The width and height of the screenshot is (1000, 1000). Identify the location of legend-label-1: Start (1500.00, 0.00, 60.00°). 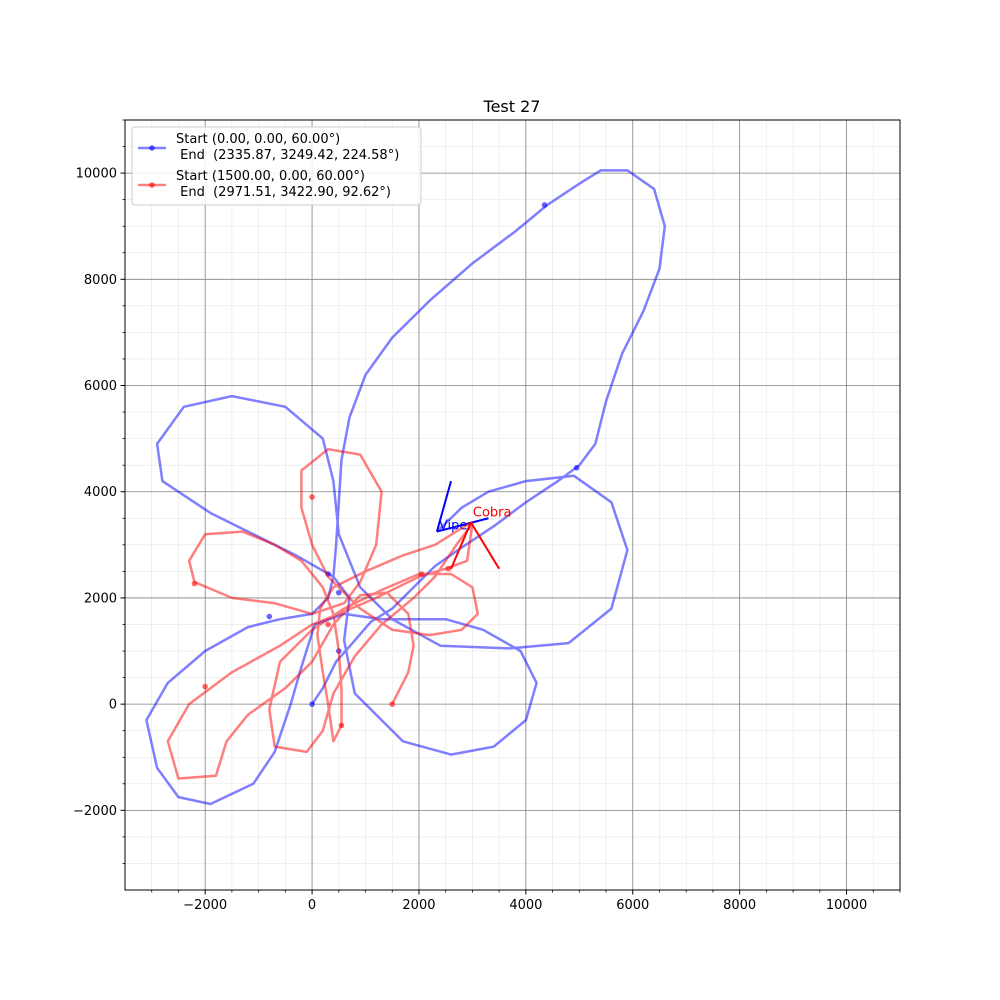
(270, 176).